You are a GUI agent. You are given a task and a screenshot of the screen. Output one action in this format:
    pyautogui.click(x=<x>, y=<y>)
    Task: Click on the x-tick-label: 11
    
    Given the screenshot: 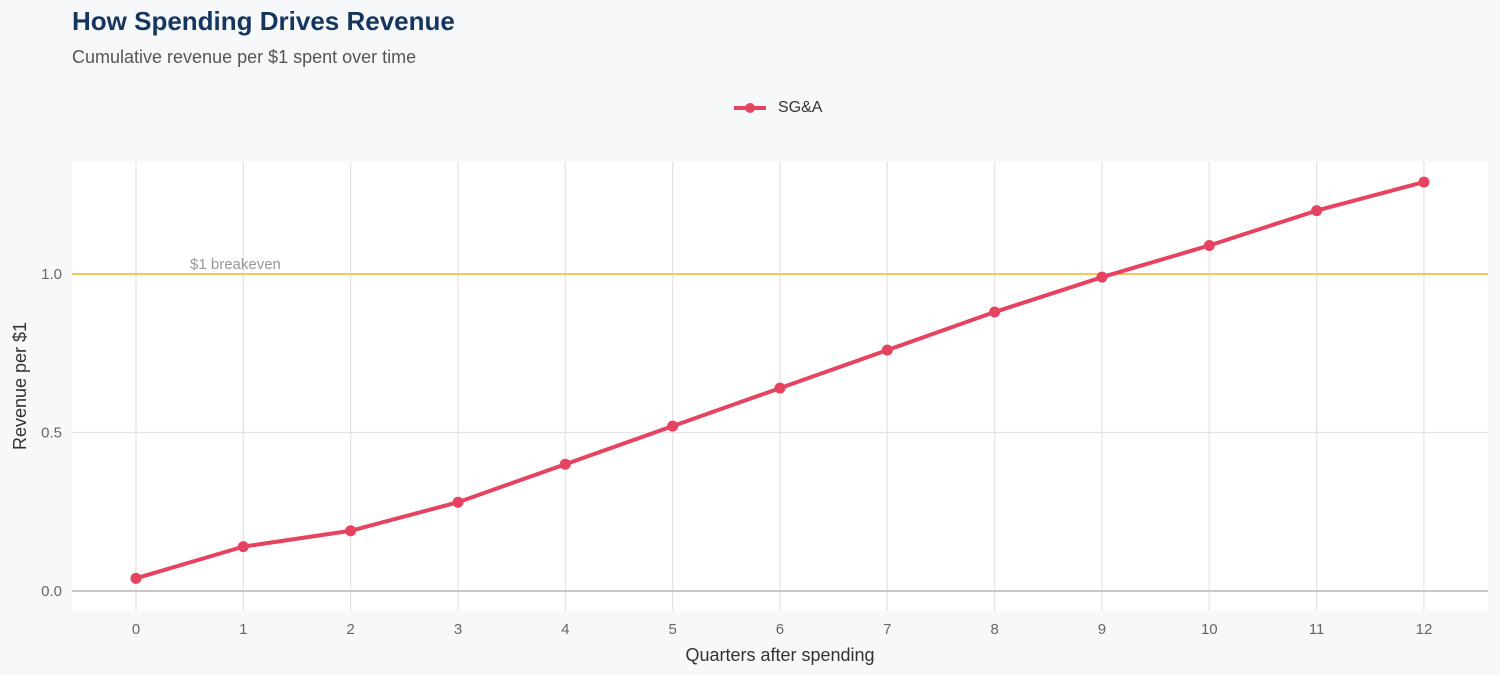 What is the action you would take?
    pyautogui.click(x=1317, y=629)
    